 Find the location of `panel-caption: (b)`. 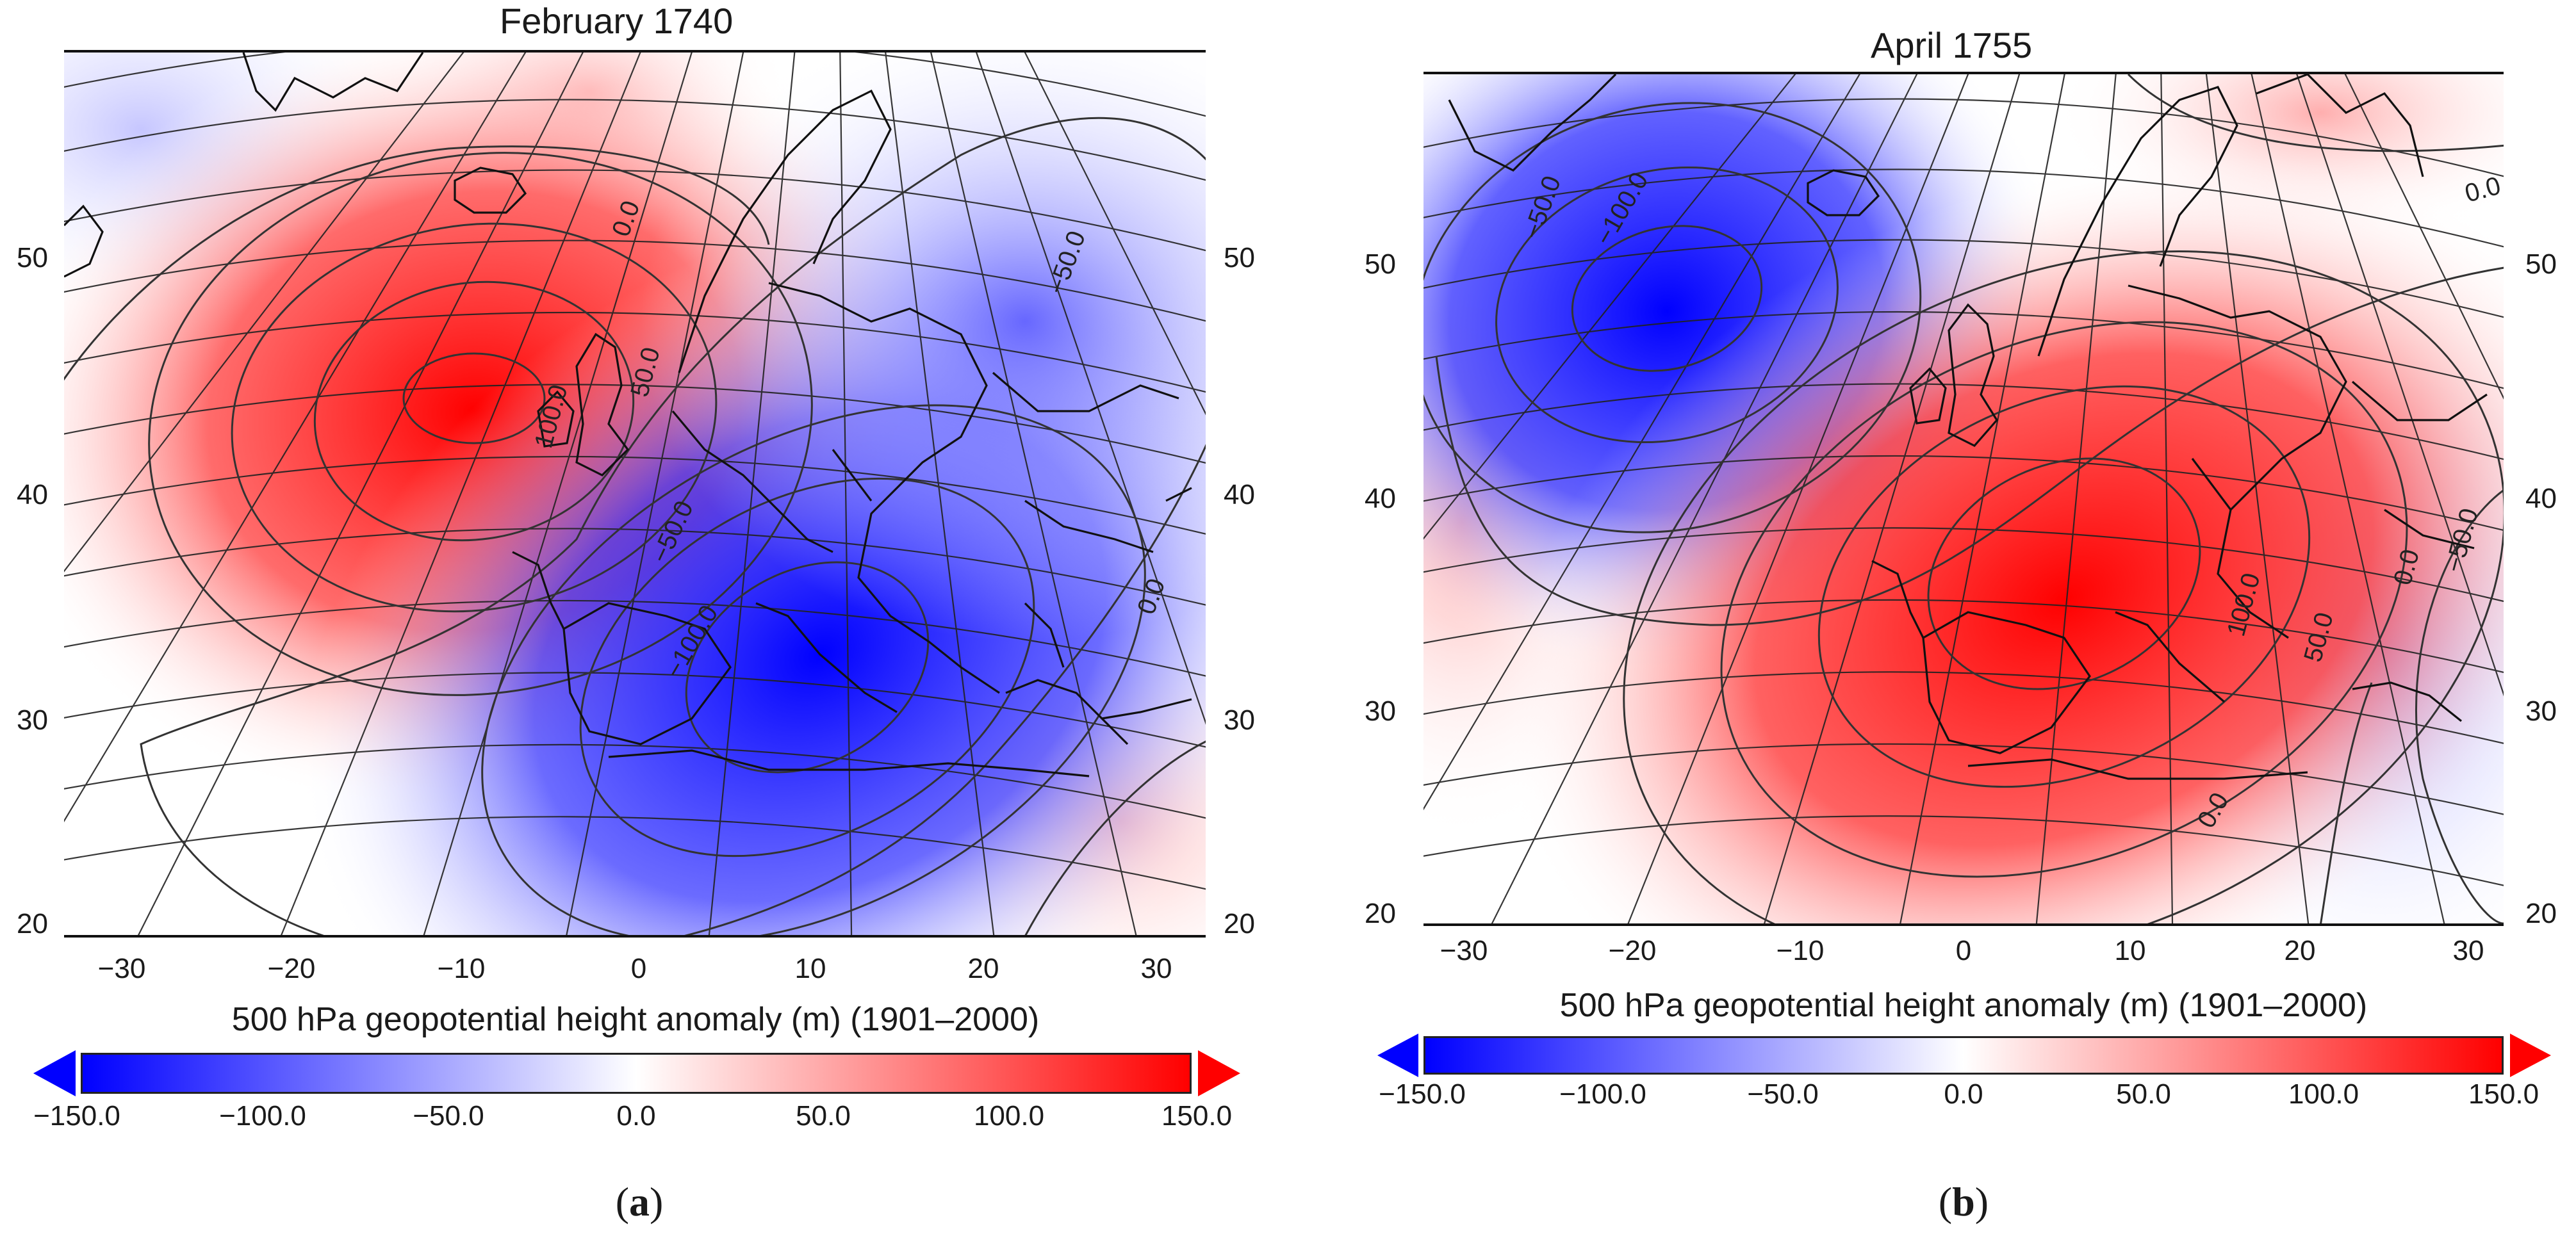

panel-caption: (b) is located at coordinates (1964, 1201).